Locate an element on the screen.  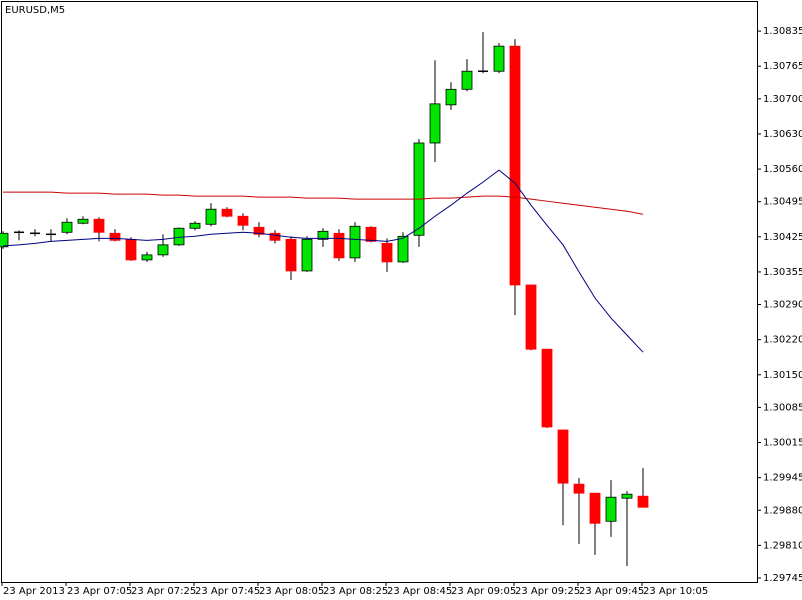
y-tick-label: 1.30630 is located at coordinates (782, 134).